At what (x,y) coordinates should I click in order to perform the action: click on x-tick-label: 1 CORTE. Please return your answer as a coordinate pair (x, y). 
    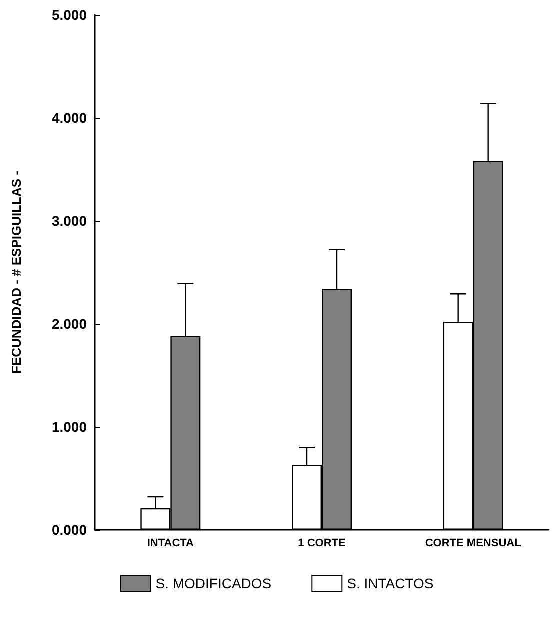
    Looking at the image, I should click on (322, 544).